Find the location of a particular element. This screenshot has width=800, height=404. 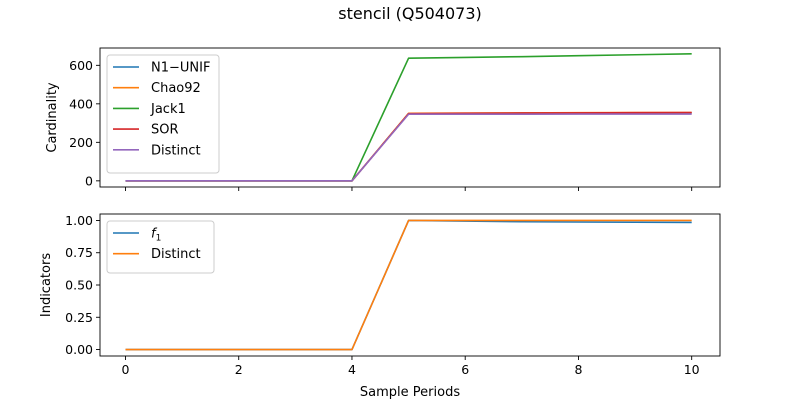

x-tick-label: 2 is located at coordinates (239, 369).